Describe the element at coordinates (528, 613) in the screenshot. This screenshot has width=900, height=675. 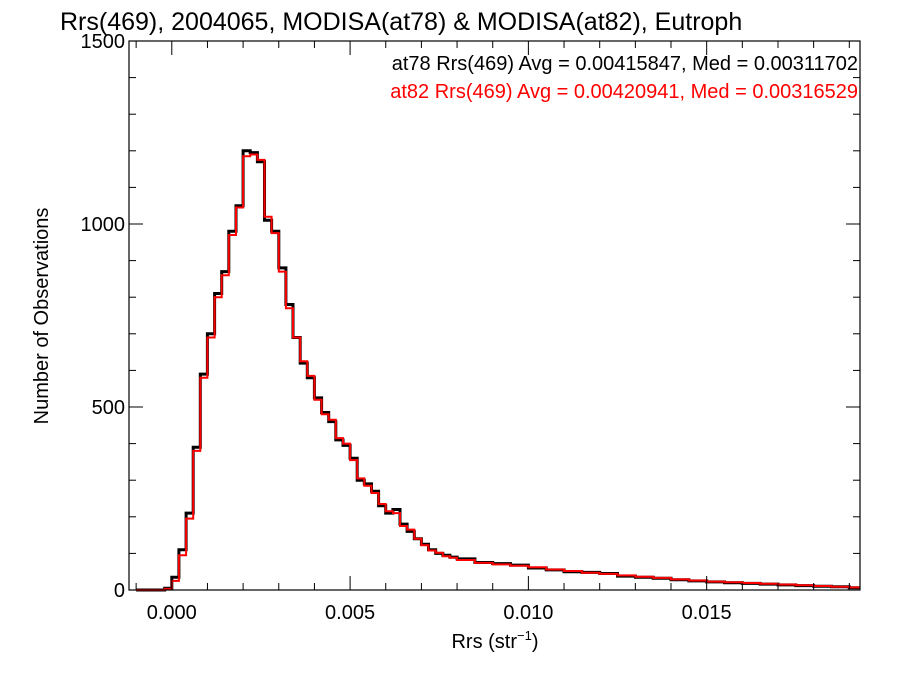
I see `x-tick-label: 0.010` at that location.